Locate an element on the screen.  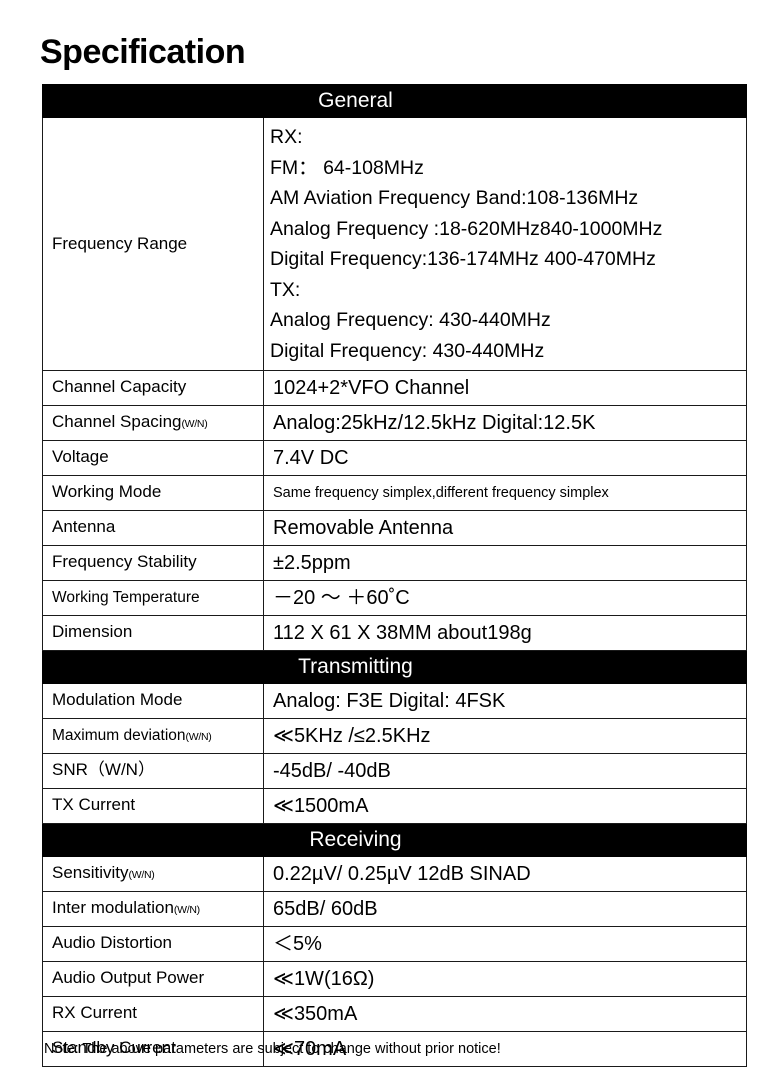
freq-line: Analog Frequency: 430-440MHz is located at coordinates (410, 320).